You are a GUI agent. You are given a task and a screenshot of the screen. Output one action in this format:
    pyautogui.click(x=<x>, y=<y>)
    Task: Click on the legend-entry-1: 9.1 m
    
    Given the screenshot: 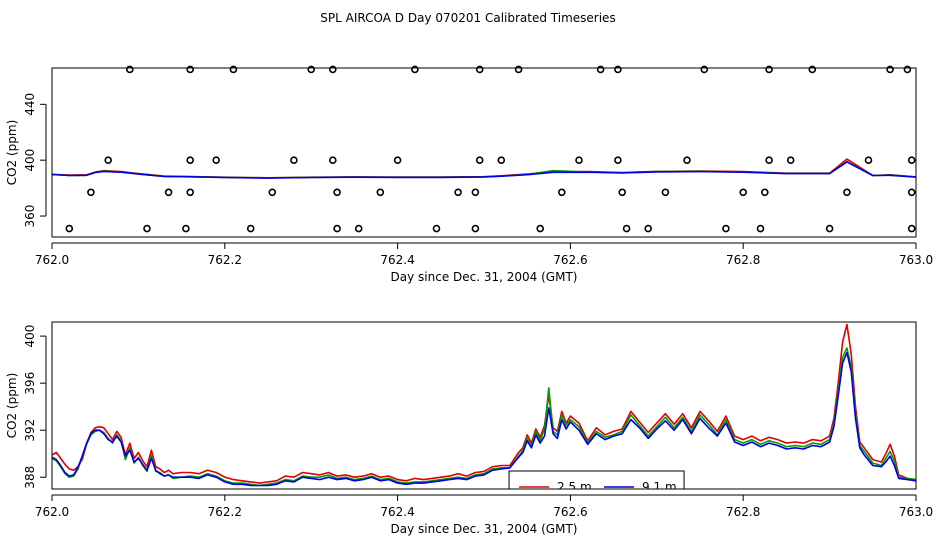 What is the action you would take?
    pyautogui.click(x=659, y=487)
    